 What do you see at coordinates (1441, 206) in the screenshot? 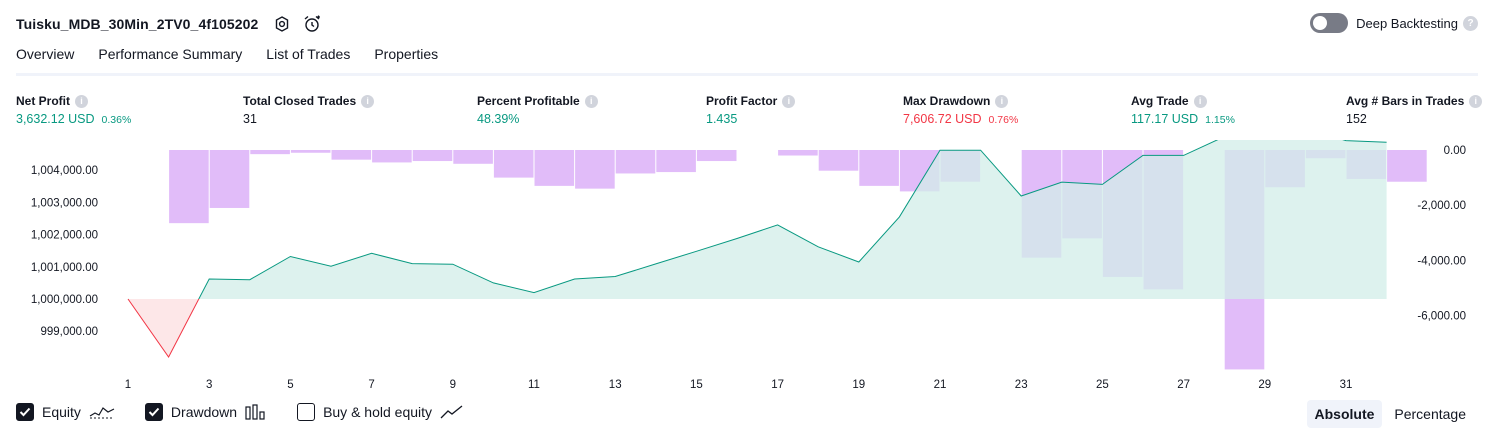
I see `right-axis-tick: -2,000.00` at bounding box center [1441, 206].